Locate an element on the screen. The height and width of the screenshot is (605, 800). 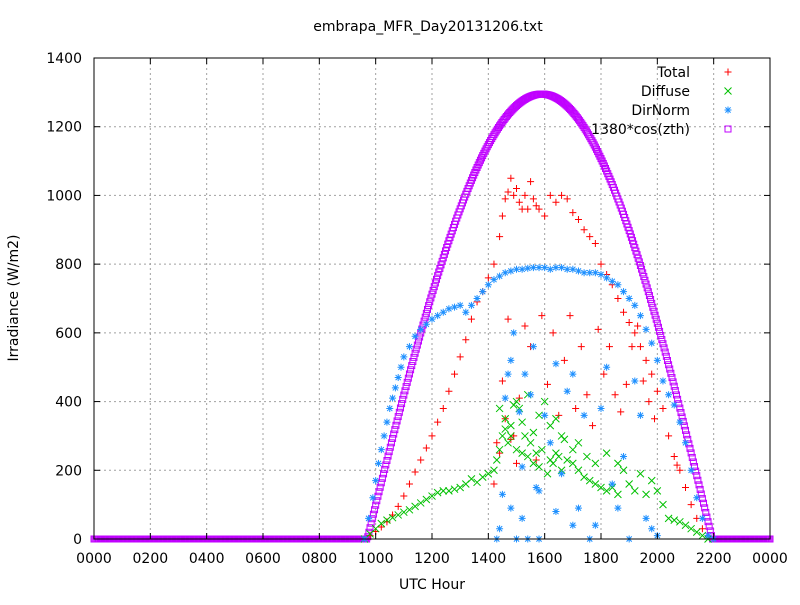
y-tick-label: 200 is located at coordinates (68, 471).